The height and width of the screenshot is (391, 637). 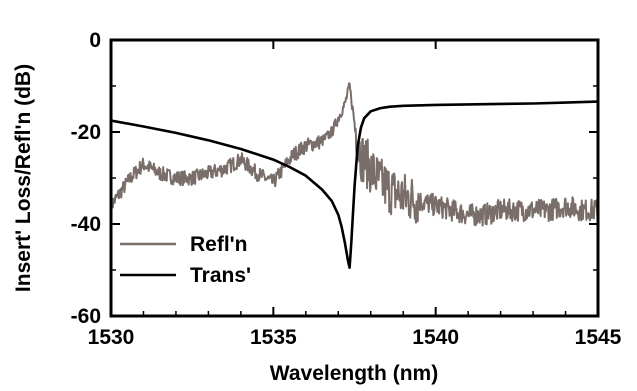 What do you see at coordinates (273, 337) in the screenshot?
I see `x-tick-label: 1535` at bounding box center [273, 337].